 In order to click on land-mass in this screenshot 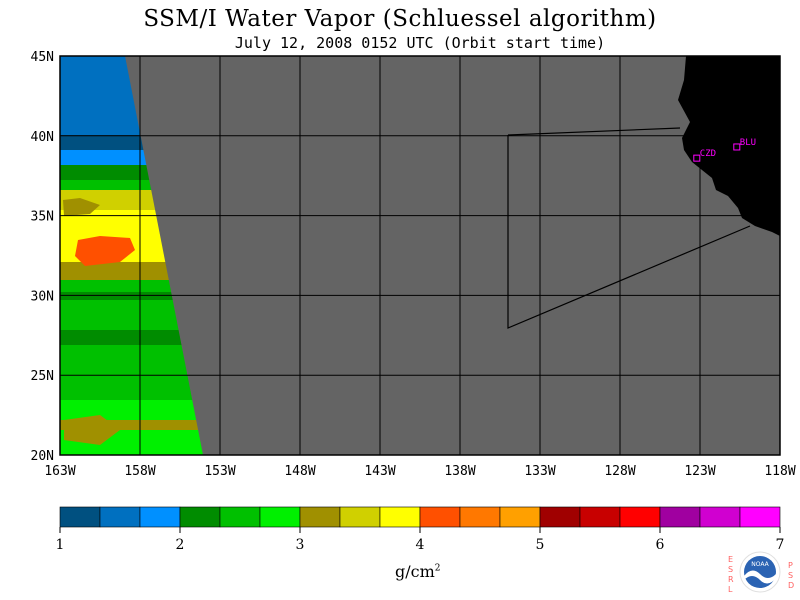, I will do `click(729, 146)`.